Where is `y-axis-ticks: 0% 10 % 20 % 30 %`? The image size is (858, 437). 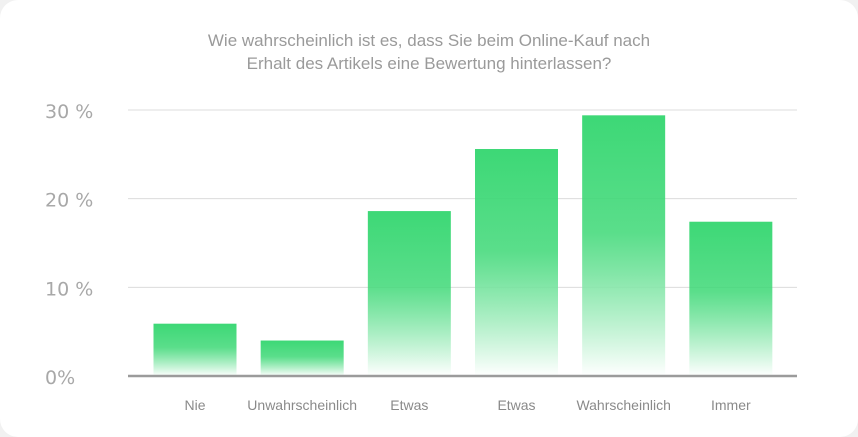
y-axis-ticks: 0% 10 % 20 % 30 % is located at coordinates (69, 245).